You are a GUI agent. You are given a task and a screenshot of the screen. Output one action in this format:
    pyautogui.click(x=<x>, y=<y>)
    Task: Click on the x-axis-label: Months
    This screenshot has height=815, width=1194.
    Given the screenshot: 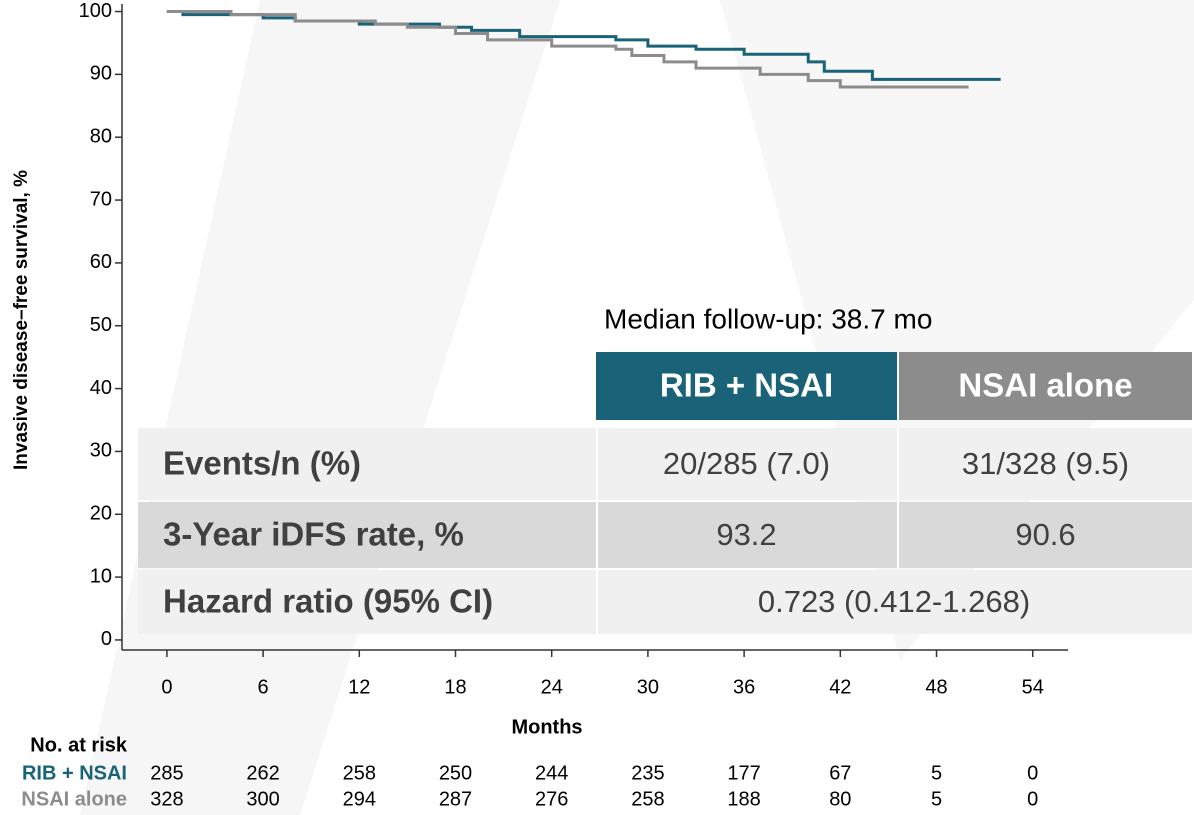 What is the action you would take?
    pyautogui.click(x=546, y=727)
    